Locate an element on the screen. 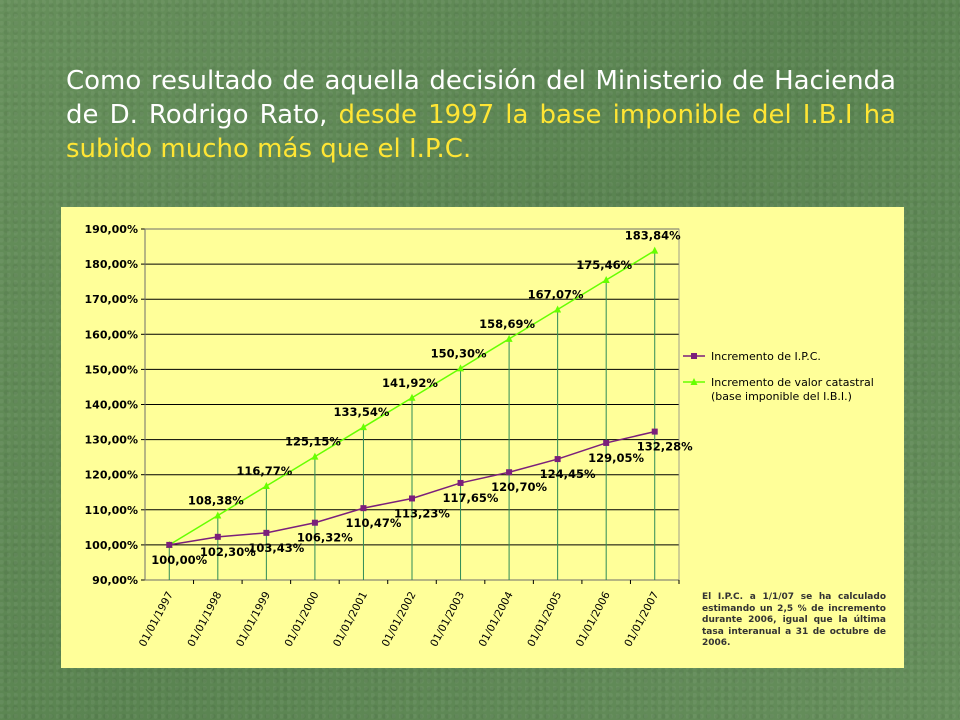  y-tick-label: 120,00% is located at coordinates (111, 475).